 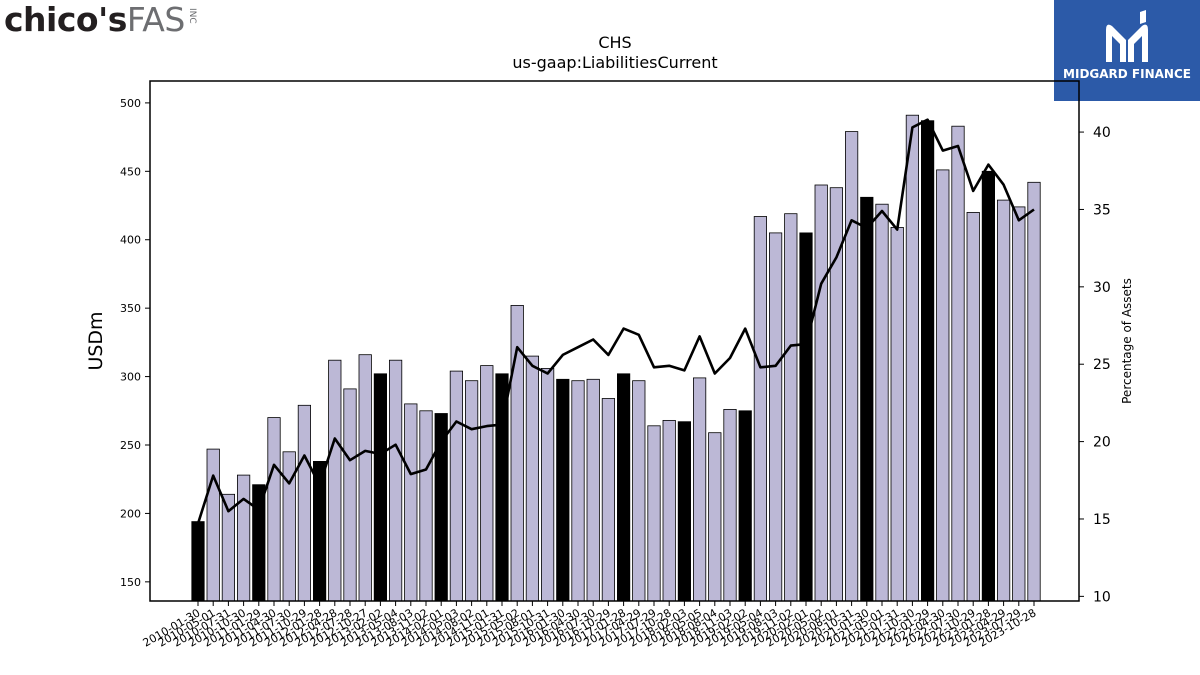 I want to click on y2-tick-label: 30, so click(x=1102, y=288).